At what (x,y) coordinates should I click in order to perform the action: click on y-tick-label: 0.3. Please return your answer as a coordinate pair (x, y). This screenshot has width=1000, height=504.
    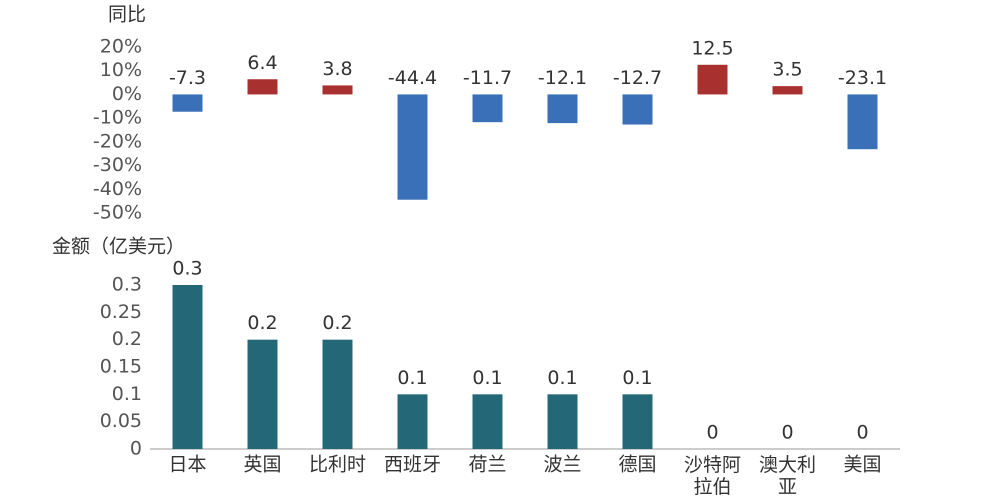
    Looking at the image, I should click on (127, 285).